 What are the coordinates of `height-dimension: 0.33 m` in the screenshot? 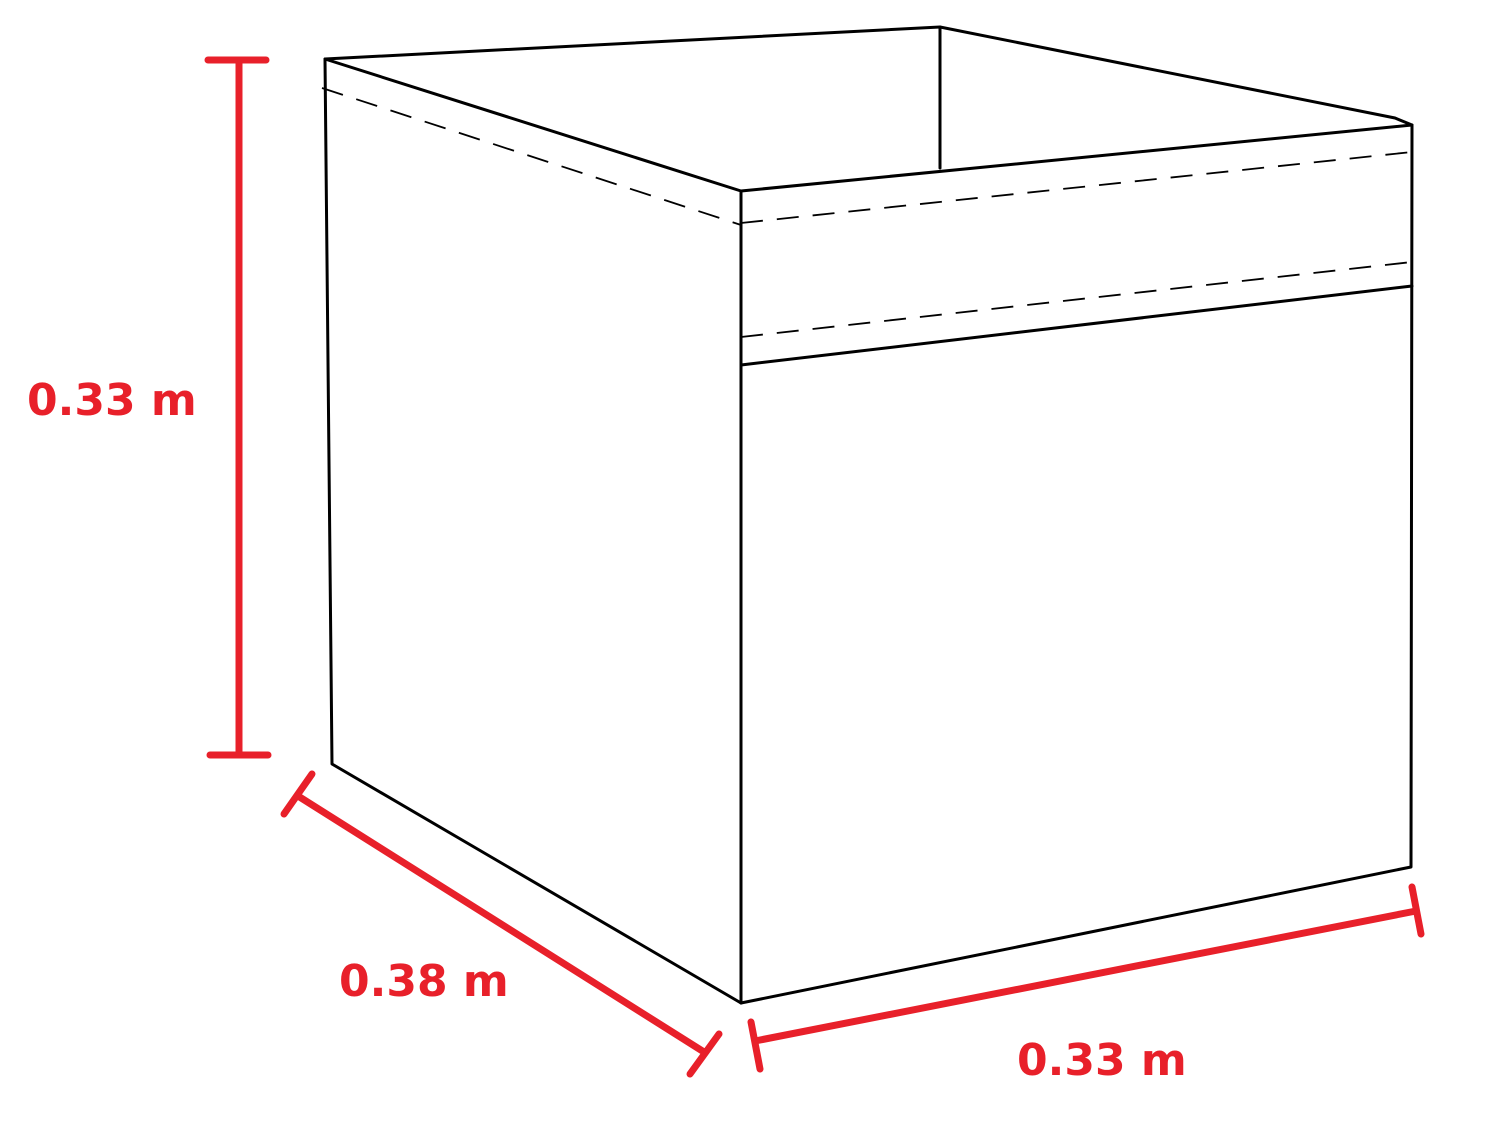 It's located at (149, 407).